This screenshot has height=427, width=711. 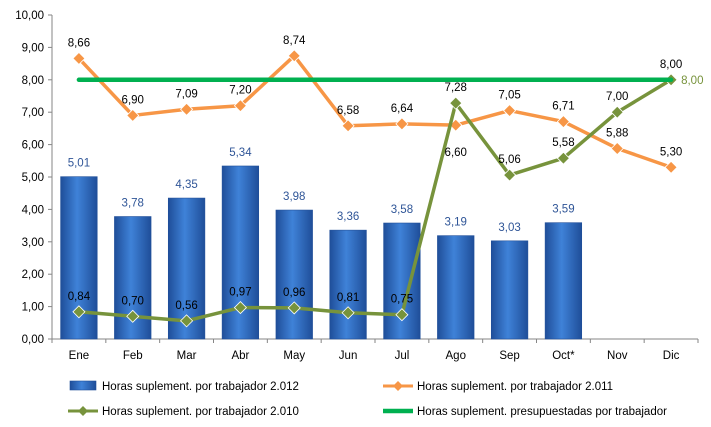 I want to click on legend-label: Horas suplement. por trabajador 2.012, so click(x=200, y=387).